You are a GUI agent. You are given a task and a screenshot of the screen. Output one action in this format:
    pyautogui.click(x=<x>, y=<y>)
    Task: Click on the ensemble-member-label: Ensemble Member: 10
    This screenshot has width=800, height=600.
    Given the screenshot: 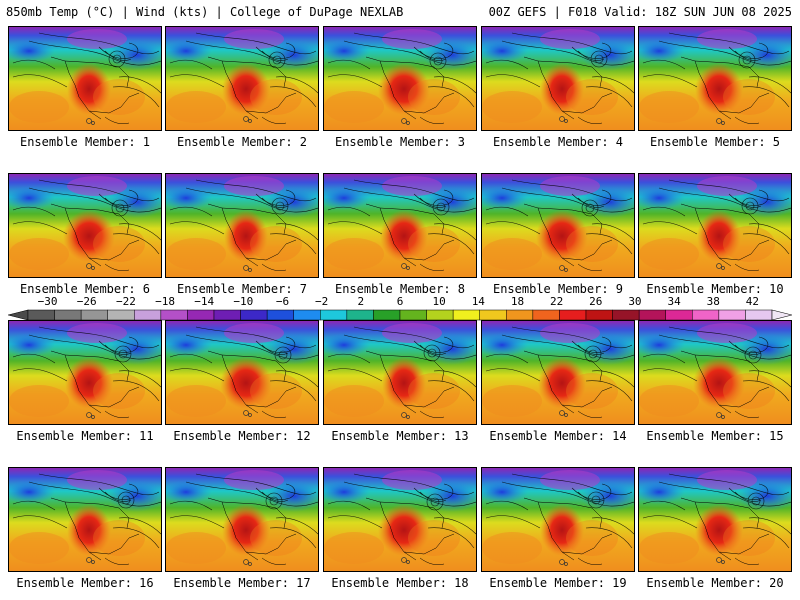 What is the action you would take?
    pyautogui.click(x=715, y=289)
    